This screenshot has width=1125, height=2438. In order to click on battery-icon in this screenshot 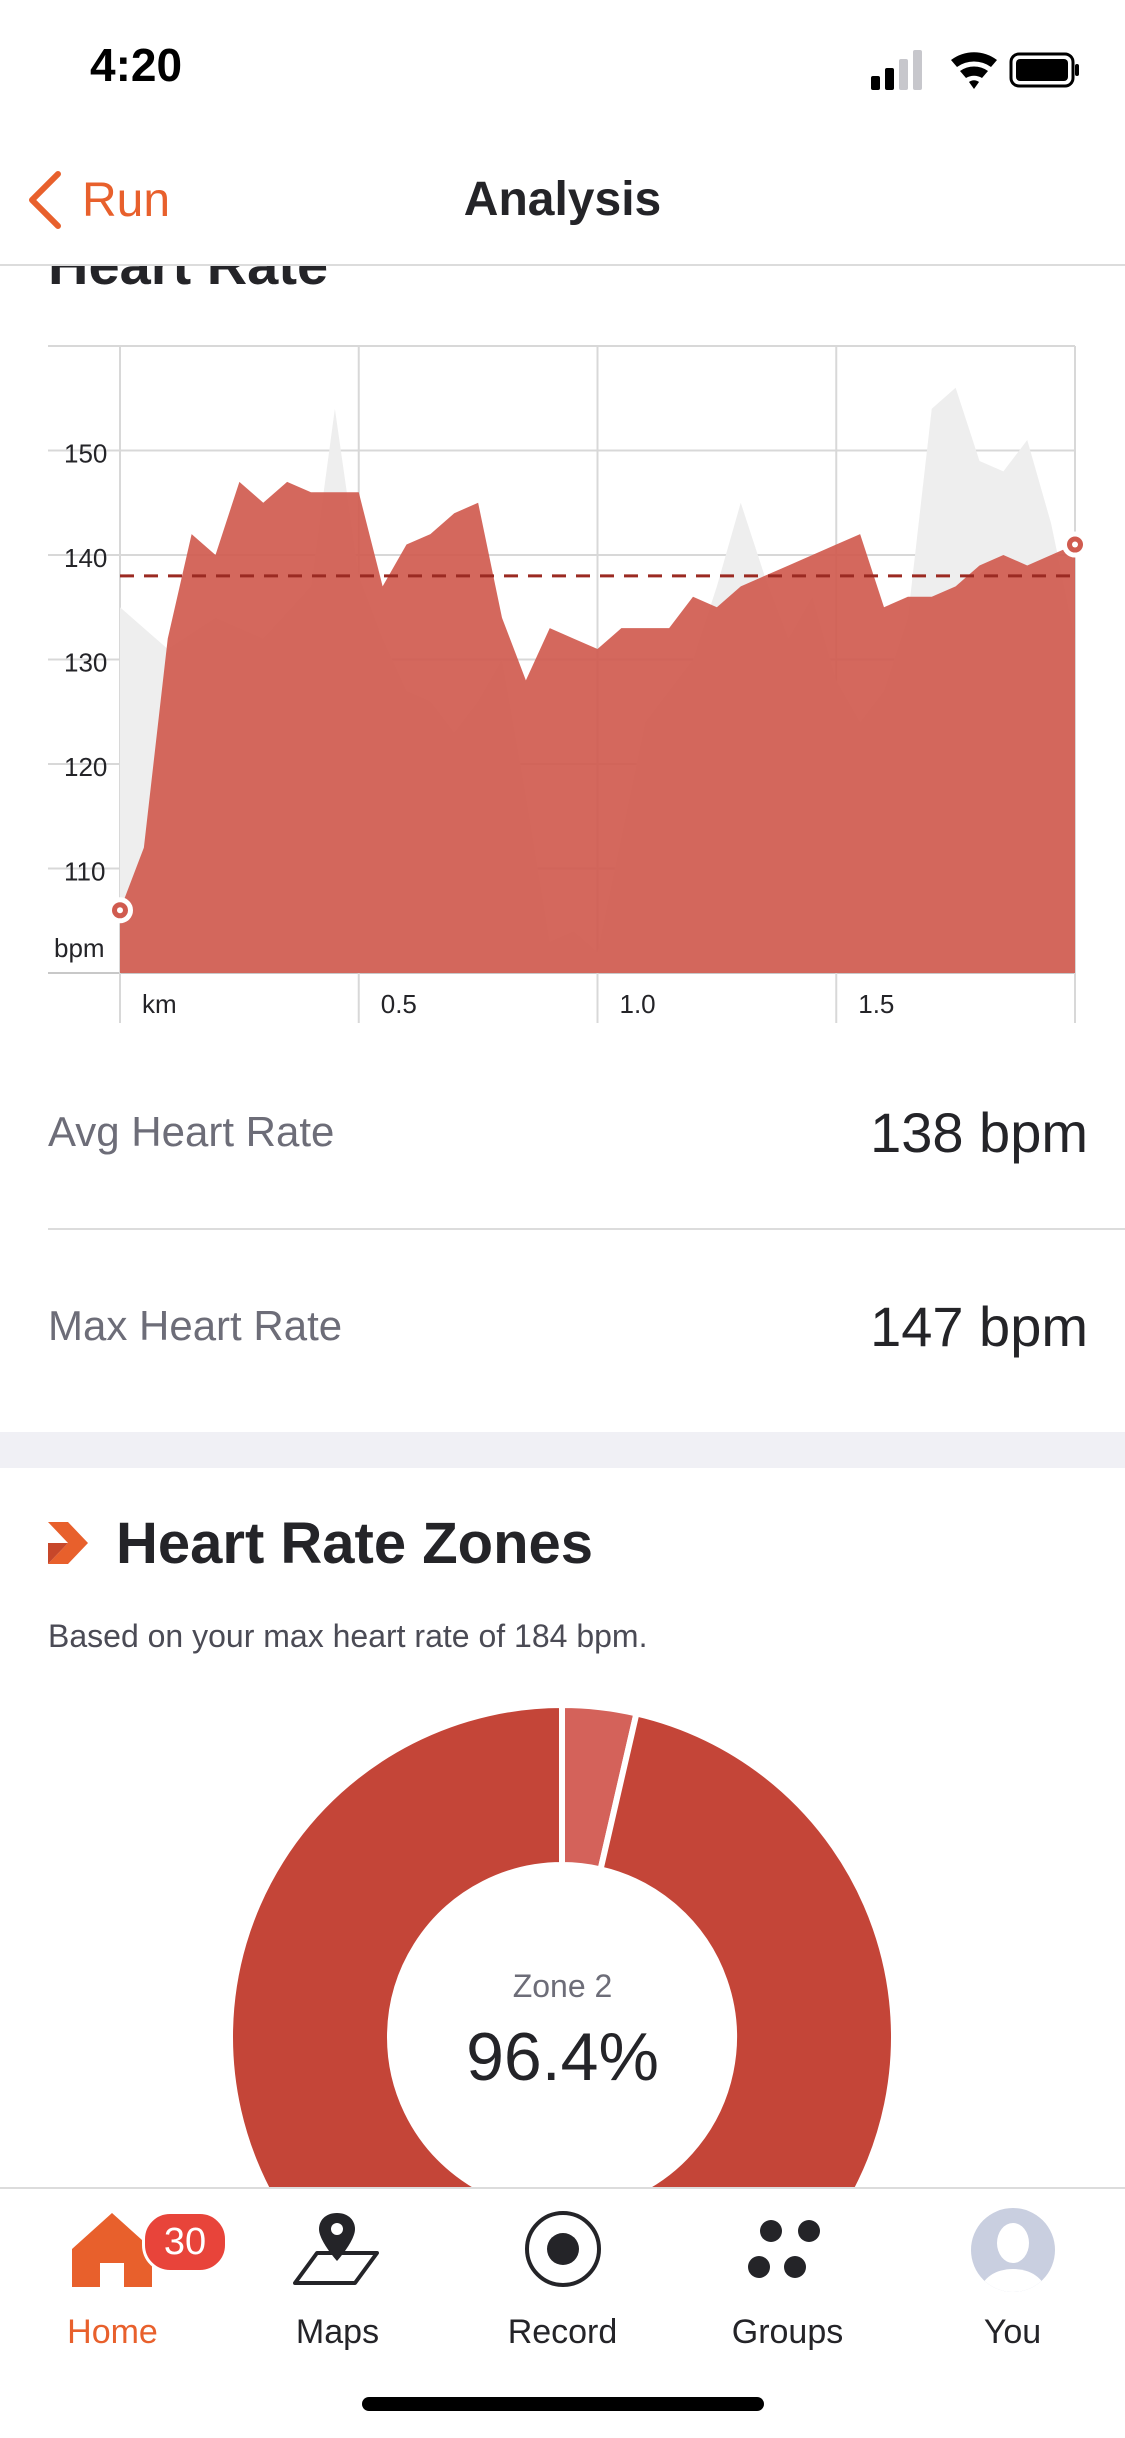, I will do `click(1044, 70)`.